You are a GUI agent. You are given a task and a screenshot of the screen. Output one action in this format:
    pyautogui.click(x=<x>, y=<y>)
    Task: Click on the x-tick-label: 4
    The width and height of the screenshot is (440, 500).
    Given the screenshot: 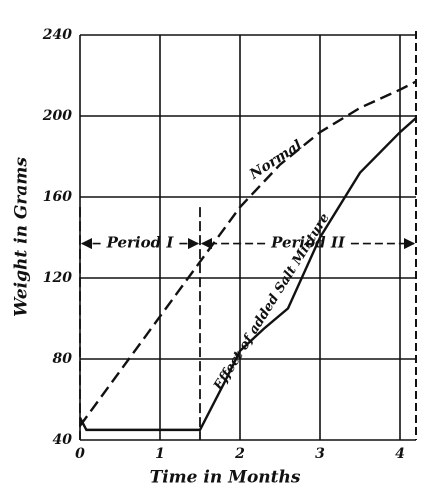 What is the action you would take?
    pyautogui.click(x=400, y=454)
    